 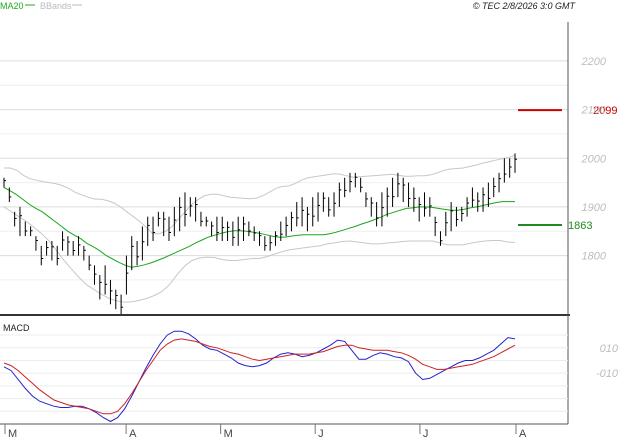 What do you see at coordinates (567, 168) in the screenshot?
I see `price-levels: 2099 1863` at bounding box center [567, 168].